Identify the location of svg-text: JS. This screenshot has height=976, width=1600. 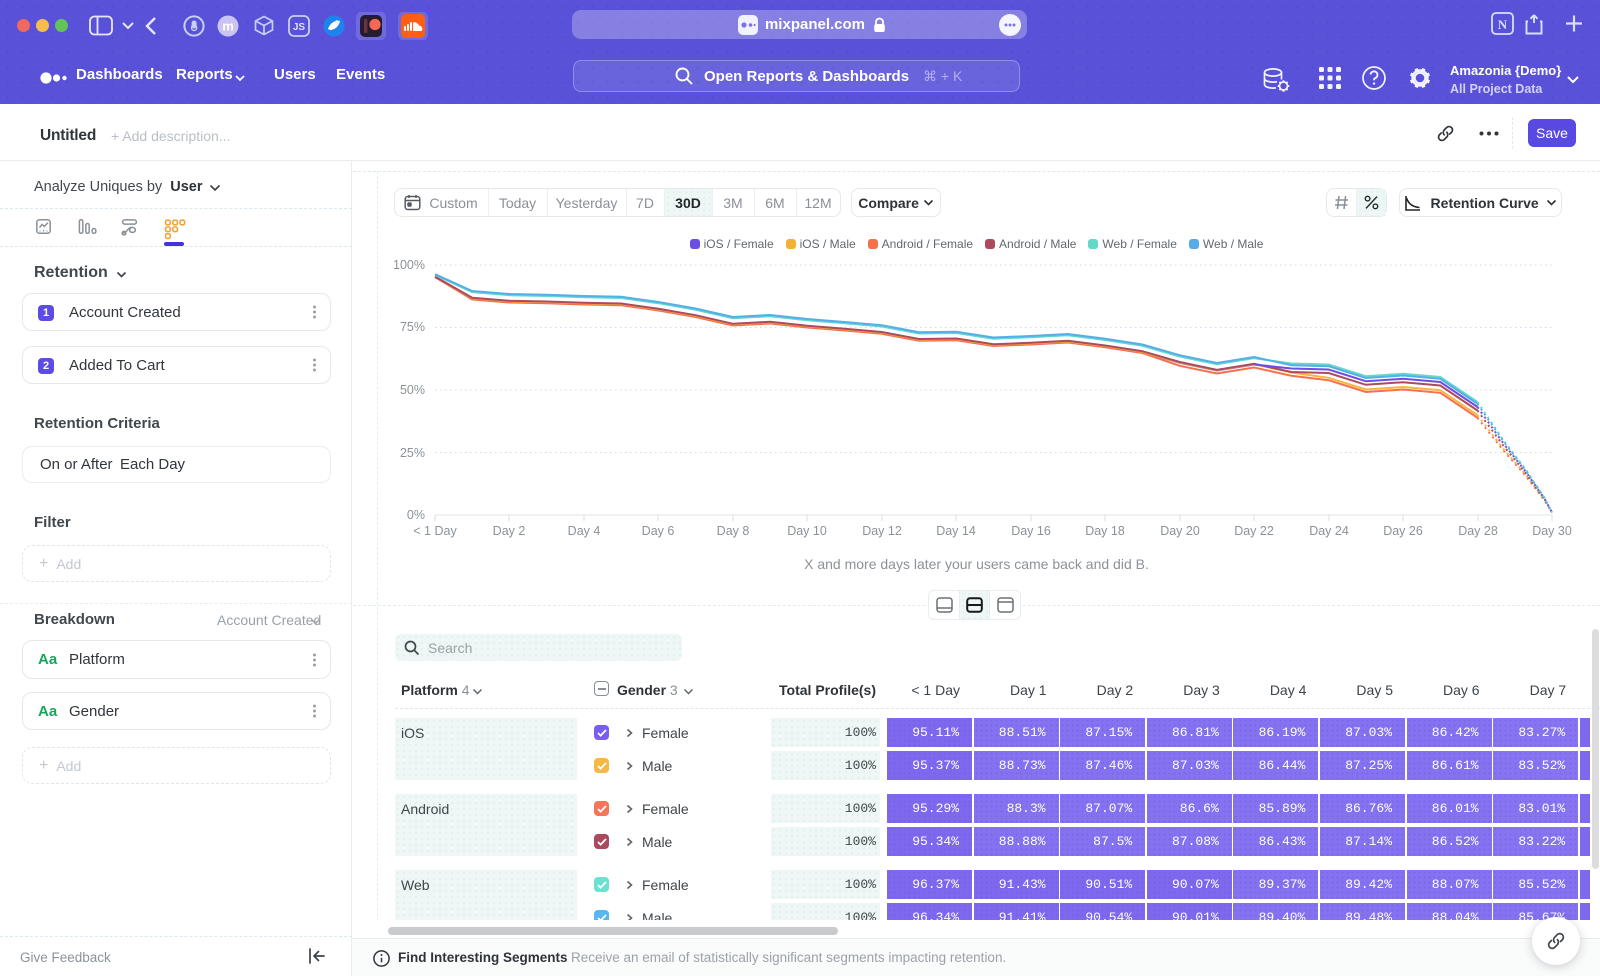
(299, 27).